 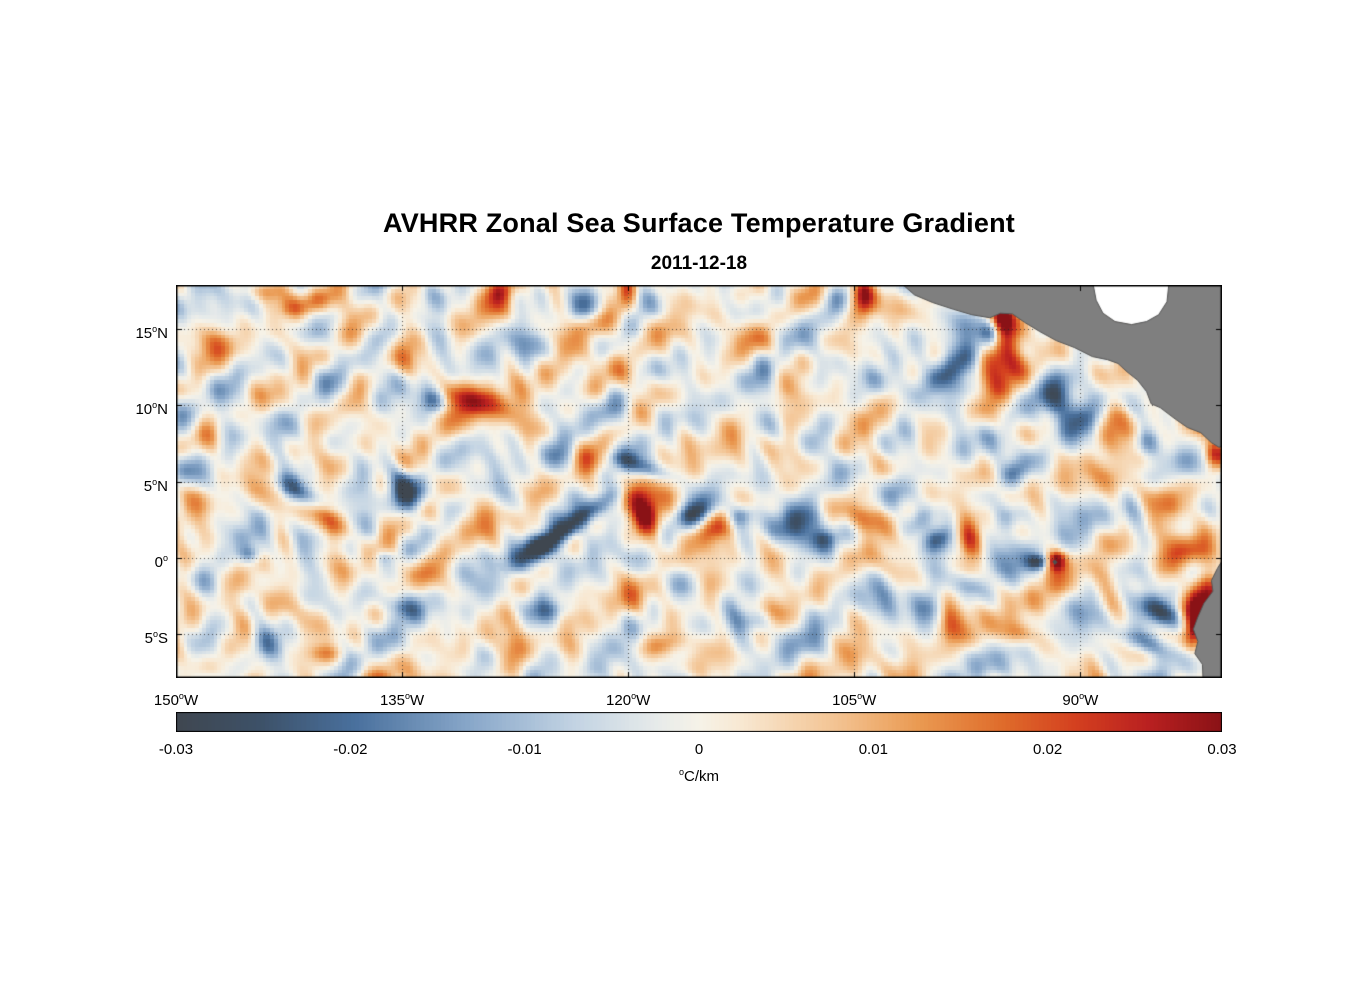 What do you see at coordinates (402, 700) in the screenshot?
I see `x-tick-label: 135oW` at bounding box center [402, 700].